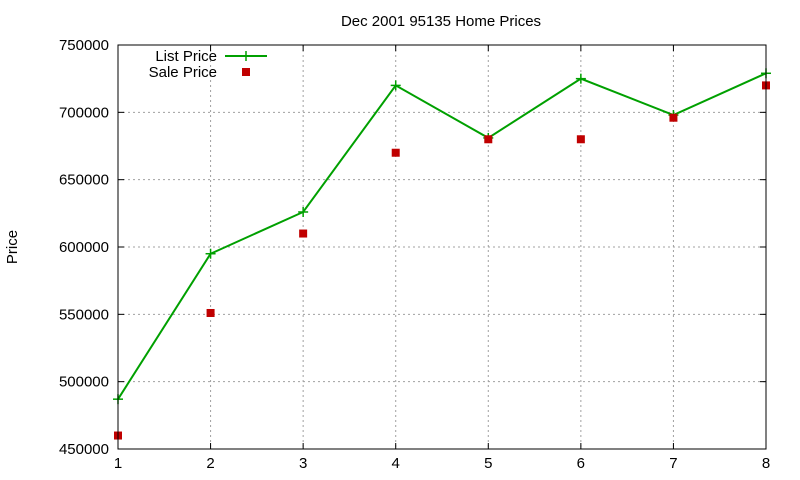  I want to click on legend-label: List Price, so click(186, 56).